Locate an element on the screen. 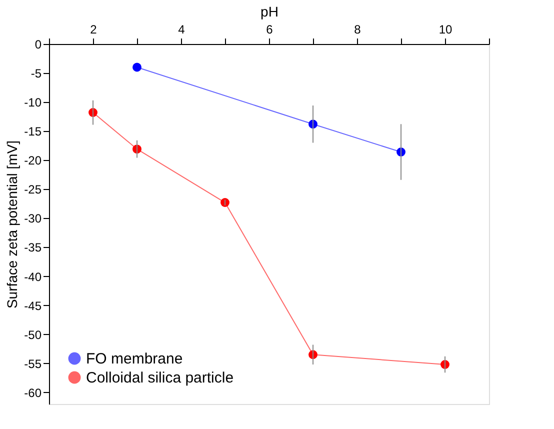  y-tick-label: -35 is located at coordinates (33, 247).